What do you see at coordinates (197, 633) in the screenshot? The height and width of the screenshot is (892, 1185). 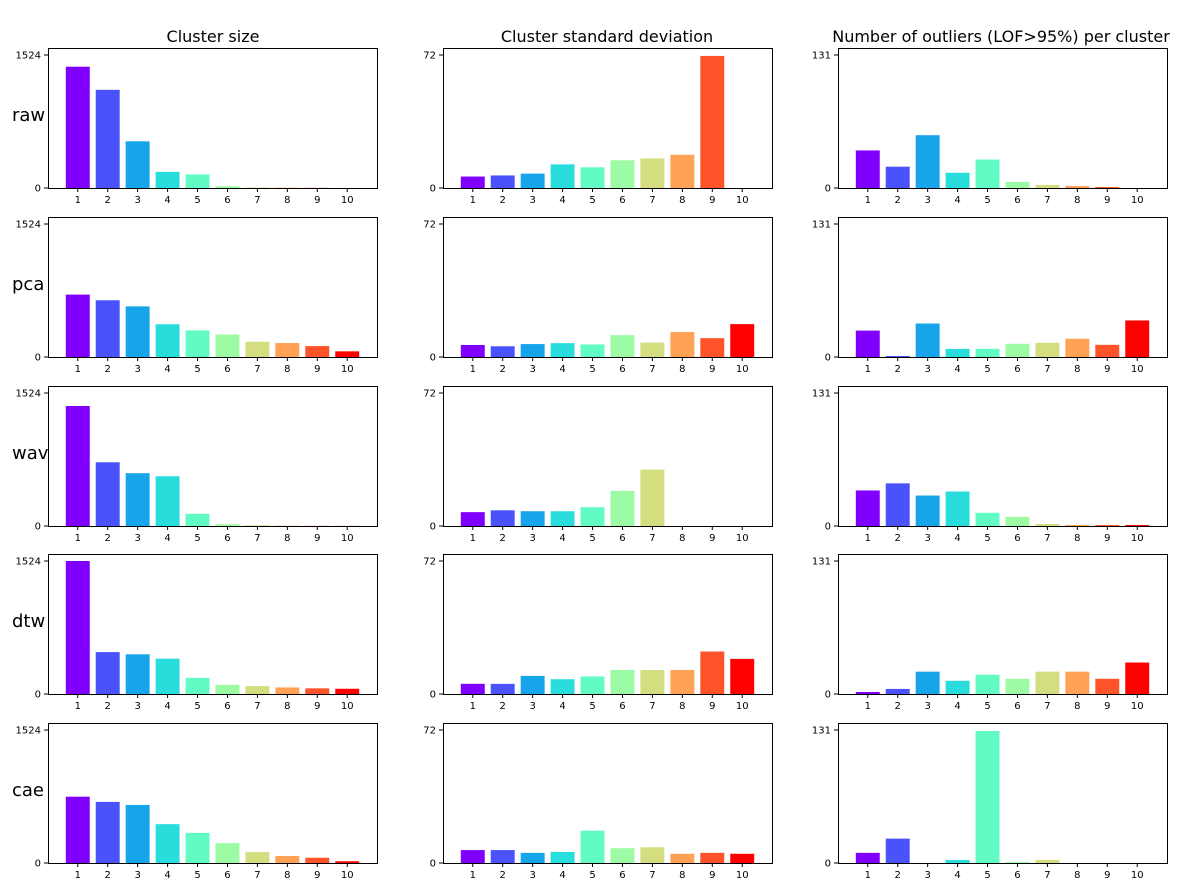 I see `subplot-dtw-1: 1 2 3 4 5 6 7 8 9 10 0 1524` at bounding box center [197, 633].